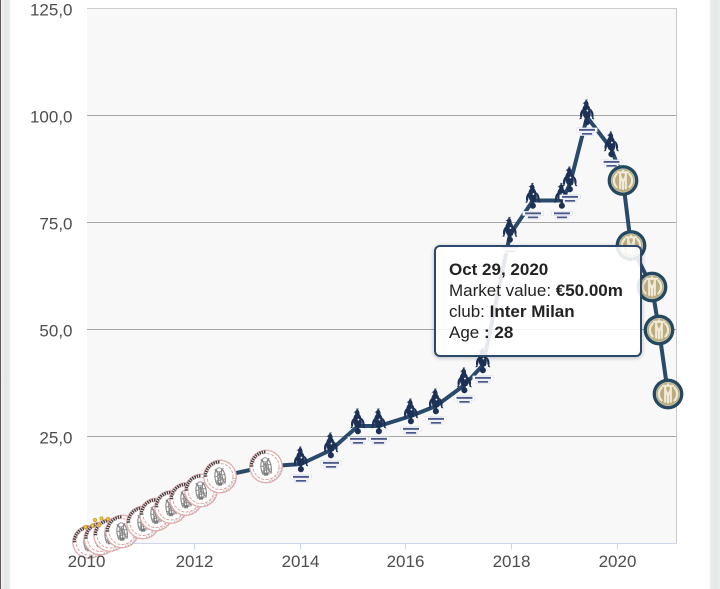 Image resolution: width=720 pixels, height=589 pixels. I want to click on svg-text: 2018, so click(512, 561).